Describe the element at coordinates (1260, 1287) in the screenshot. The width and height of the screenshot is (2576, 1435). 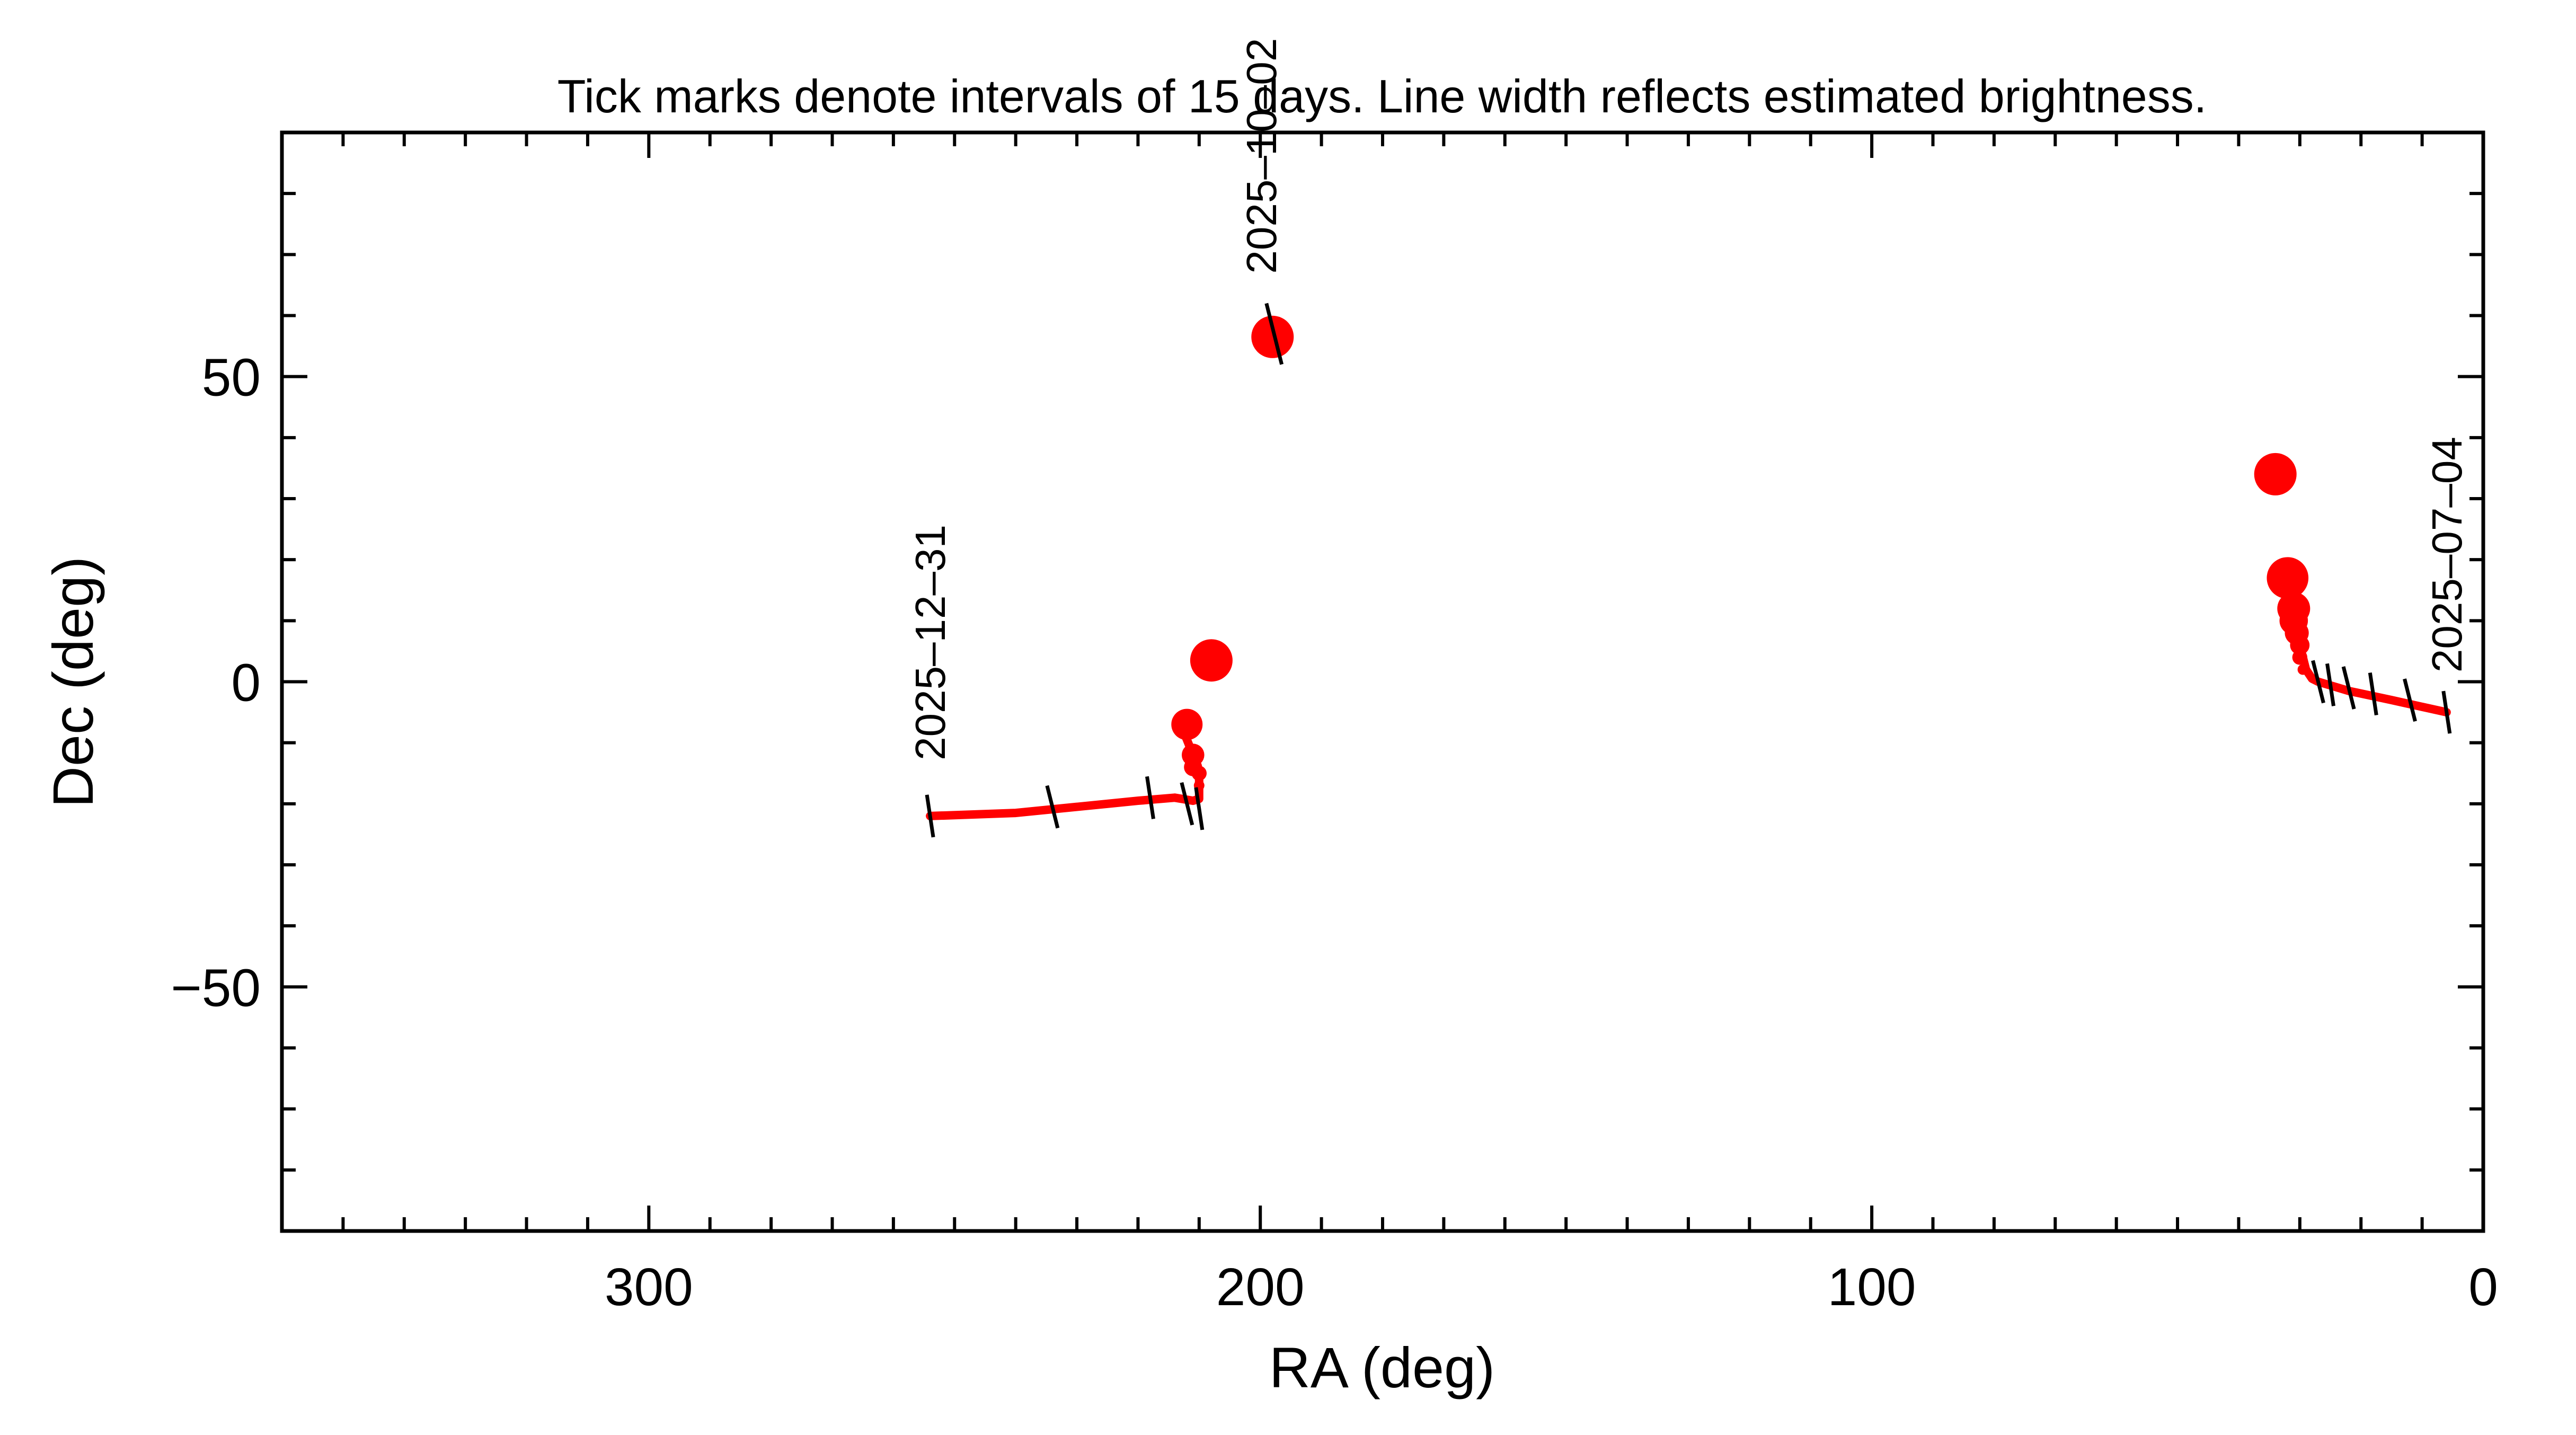
I see `x-tick-label: 200` at that location.